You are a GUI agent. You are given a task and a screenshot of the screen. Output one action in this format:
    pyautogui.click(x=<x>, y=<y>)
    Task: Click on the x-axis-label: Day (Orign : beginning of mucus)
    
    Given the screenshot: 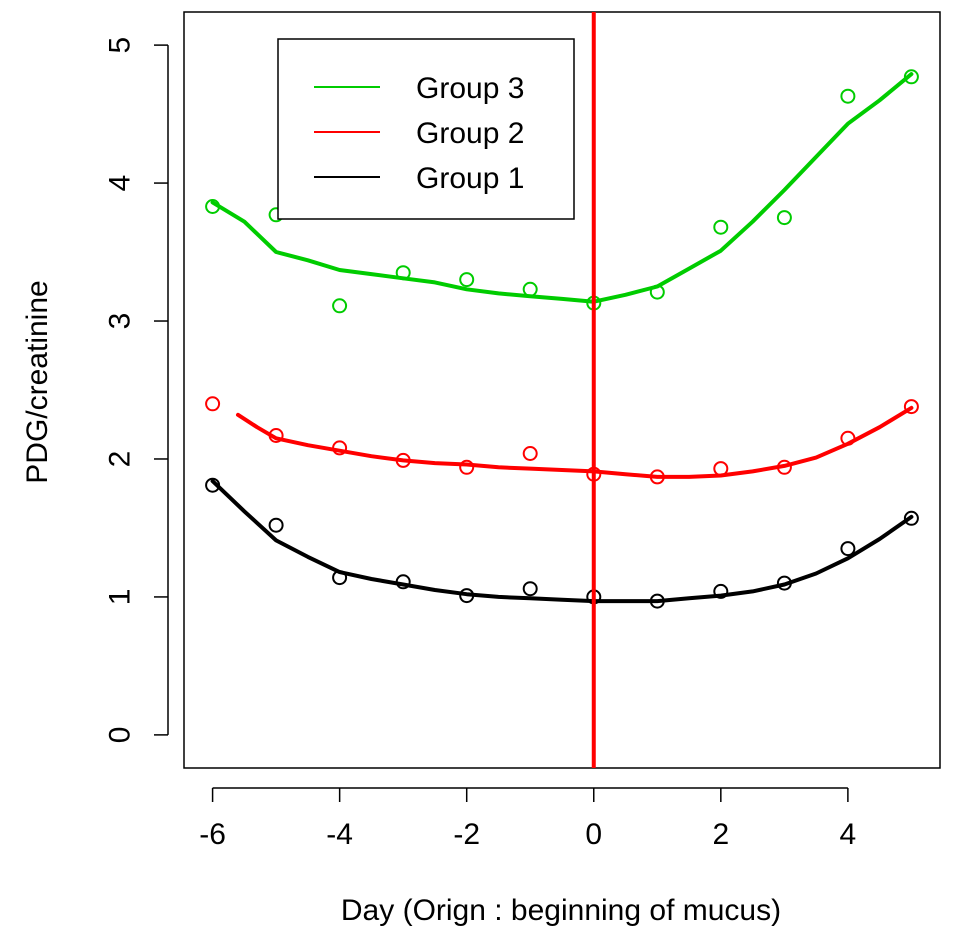 What is the action you would take?
    pyautogui.click(x=561, y=910)
    